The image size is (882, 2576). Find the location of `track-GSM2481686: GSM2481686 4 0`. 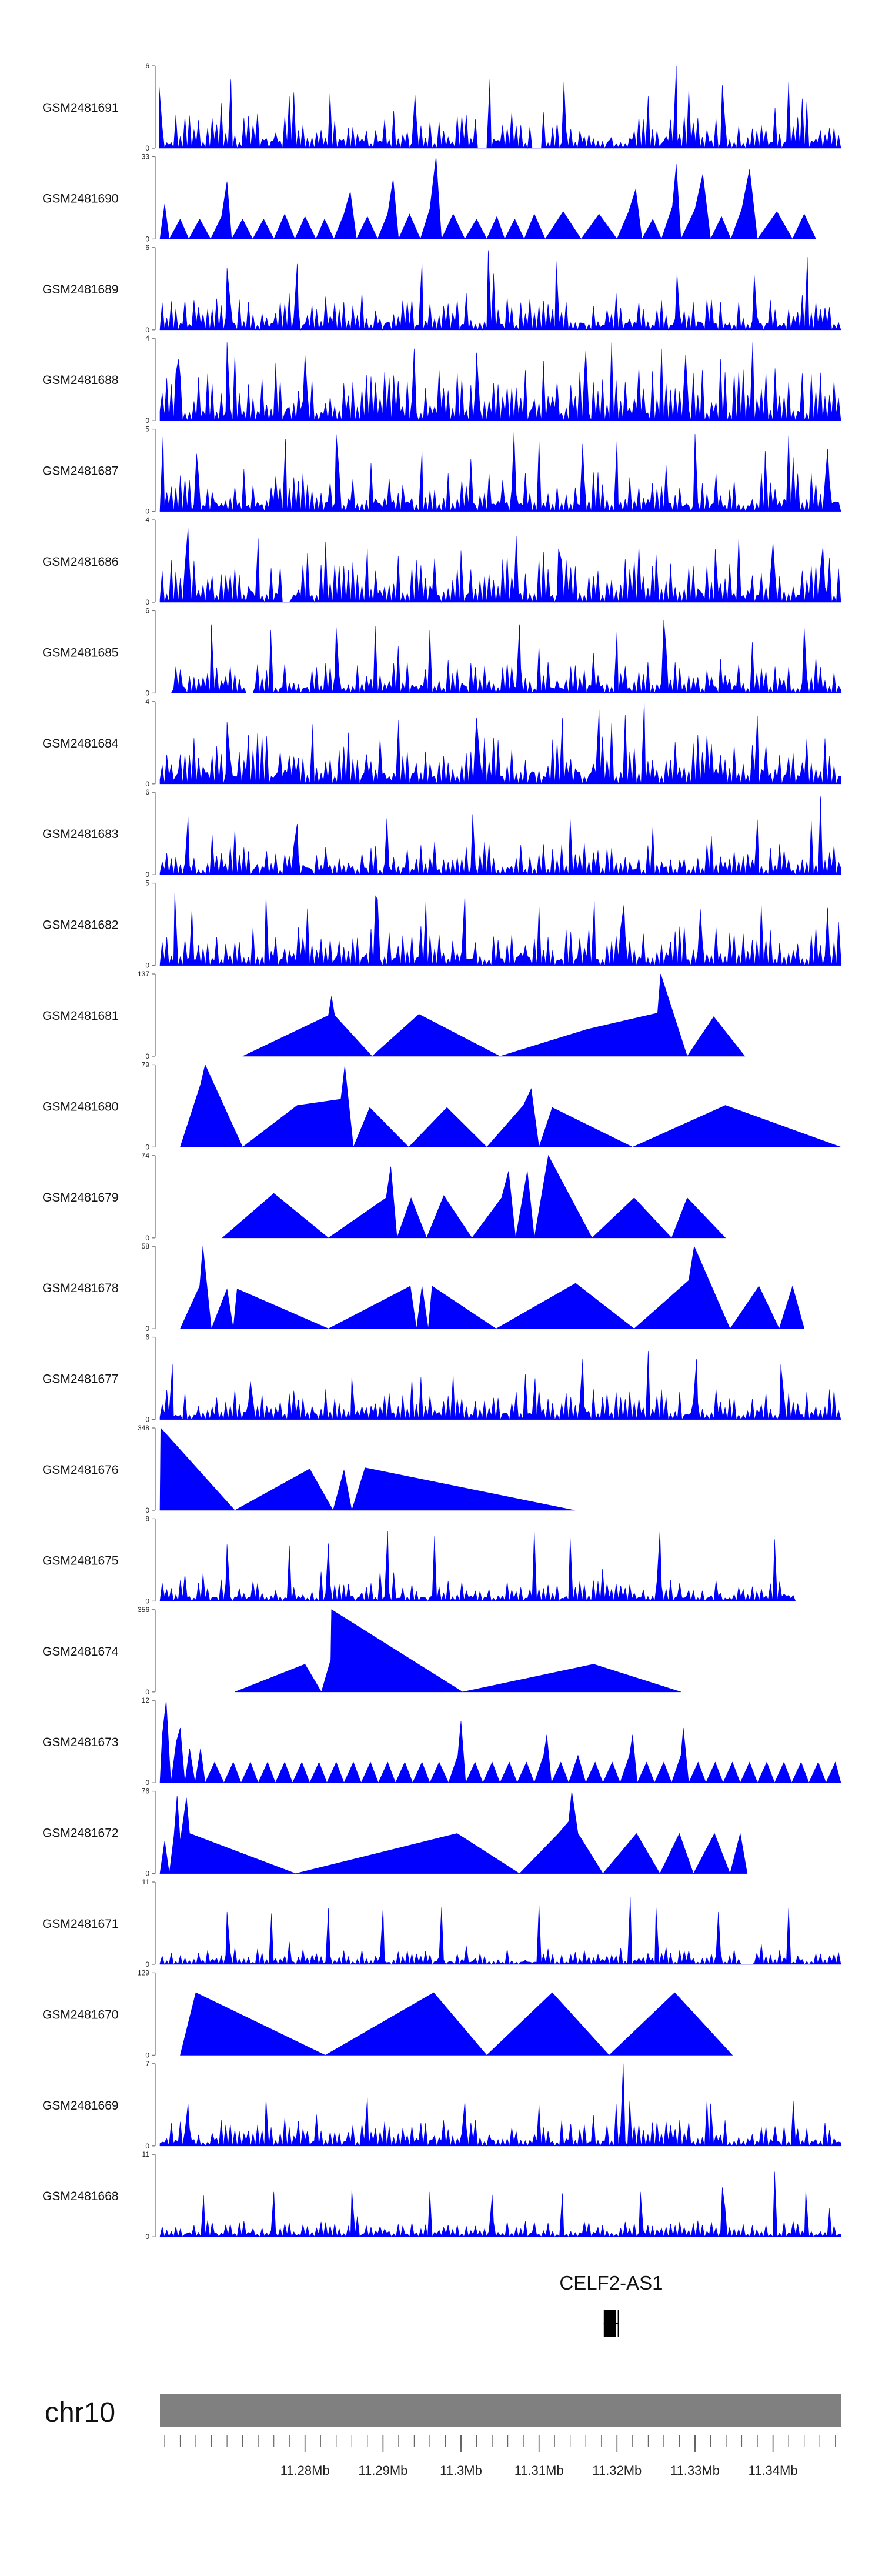

track-GSM2481686: GSM2481686 4 0 is located at coordinates (441, 561).